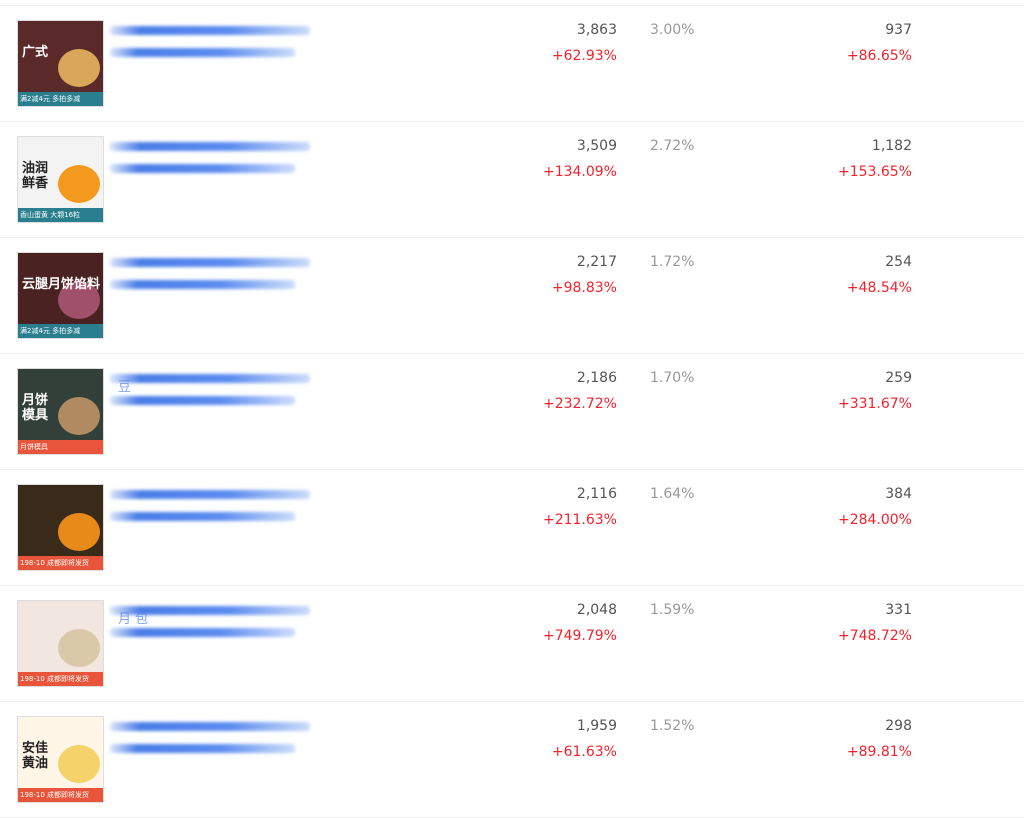 The image size is (1024, 818). What do you see at coordinates (874, 520) in the screenshot?
I see `buyers-change: +284.00%` at bounding box center [874, 520].